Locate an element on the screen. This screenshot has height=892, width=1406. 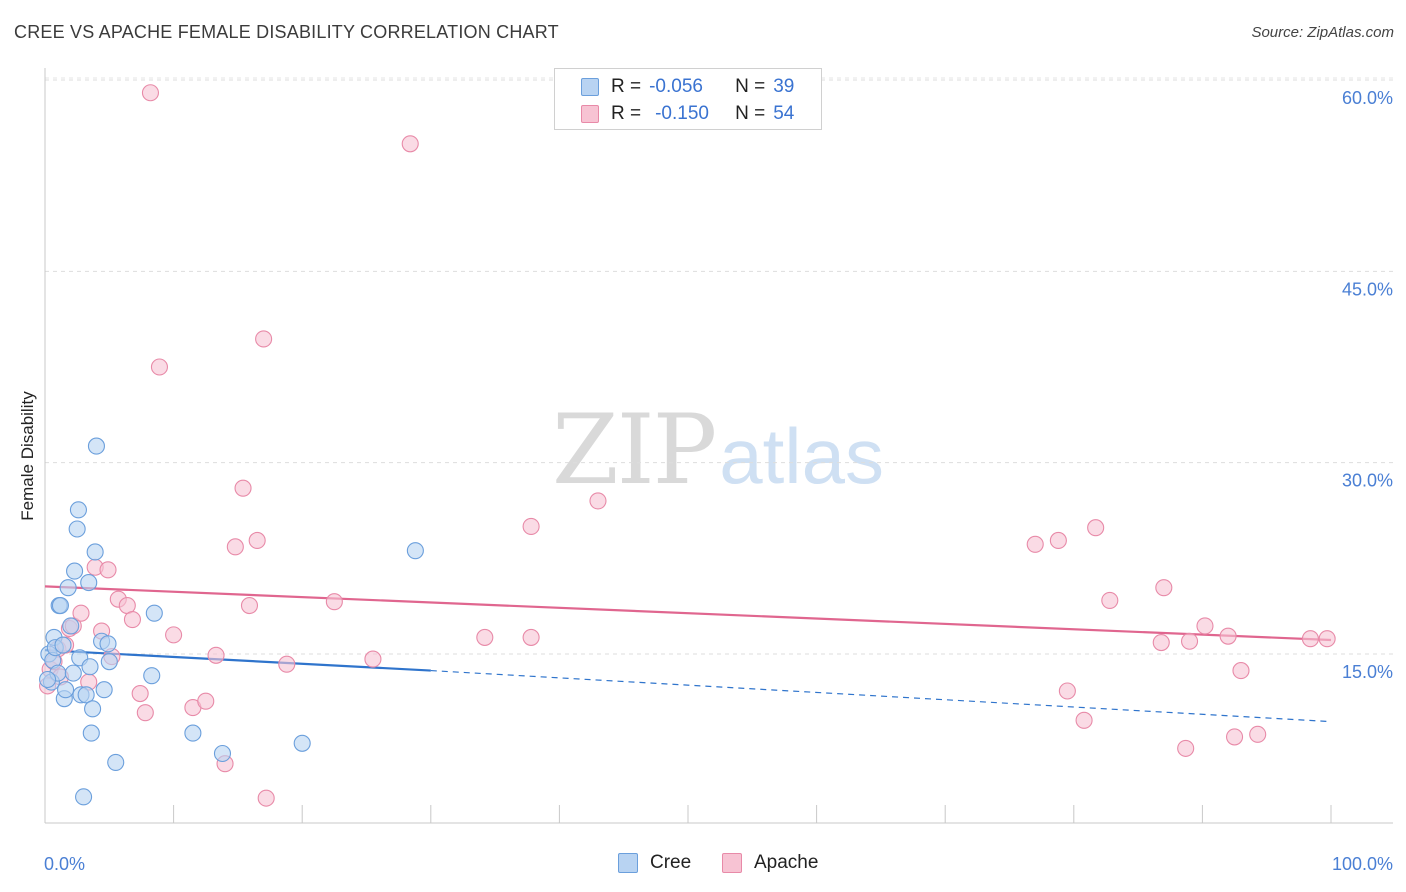
apache-trend-line is located at coordinates (688, 613).